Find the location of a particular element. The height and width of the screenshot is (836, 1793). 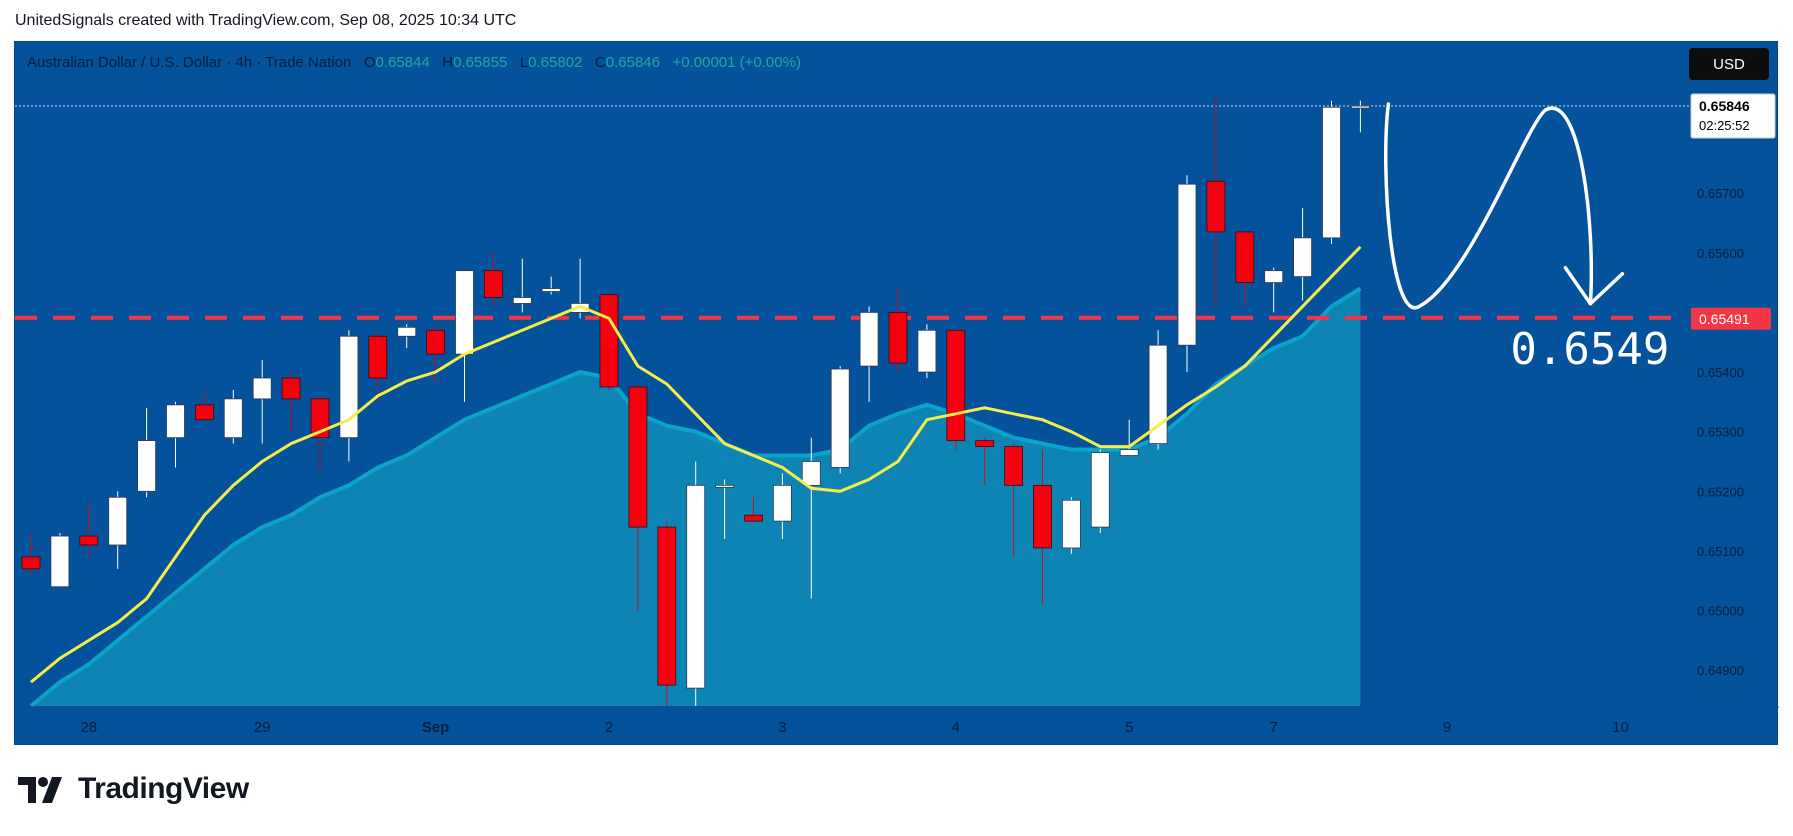

level-price-tag is located at coordinates (1731, 318).